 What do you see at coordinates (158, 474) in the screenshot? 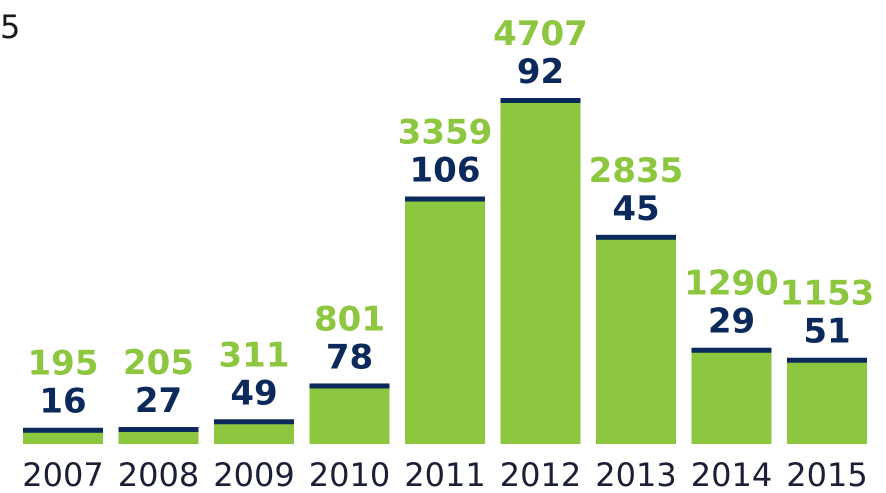
I see `x-tick-label-2008: 2008` at bounding box center [158, 474].